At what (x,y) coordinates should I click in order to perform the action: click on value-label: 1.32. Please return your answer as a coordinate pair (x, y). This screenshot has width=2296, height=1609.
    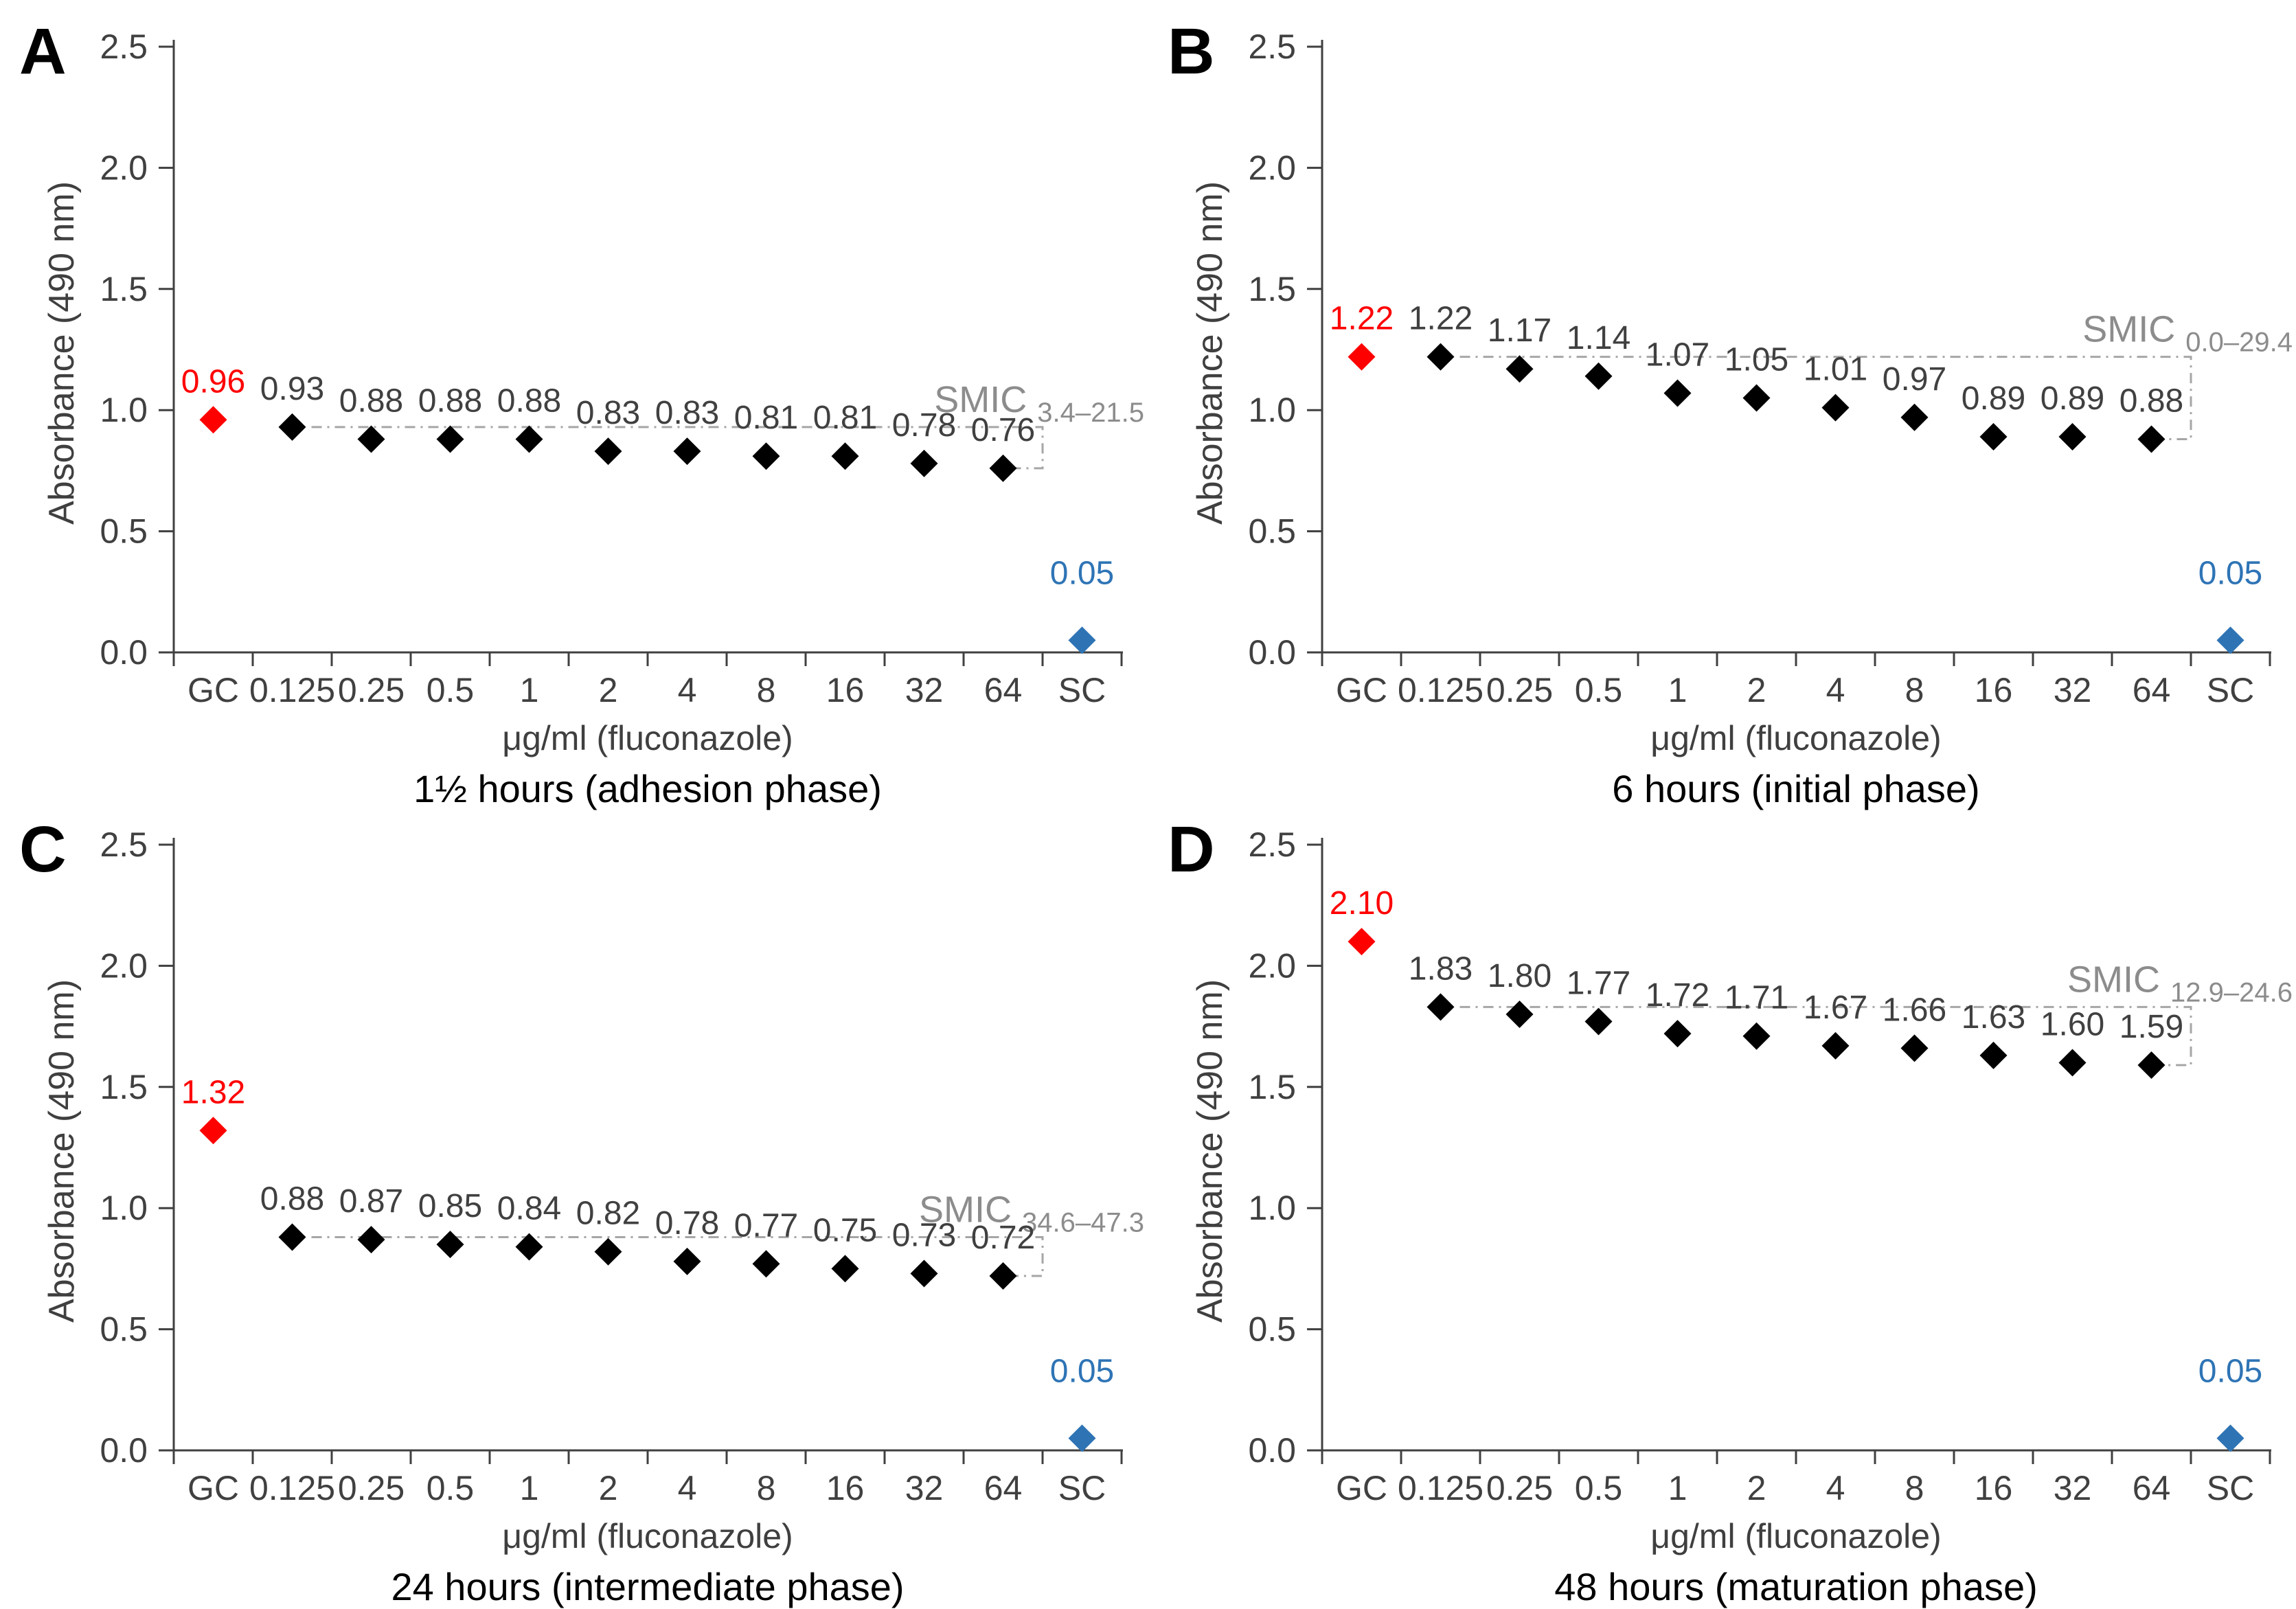
    Looking at the image, I should click on (213, 1092).